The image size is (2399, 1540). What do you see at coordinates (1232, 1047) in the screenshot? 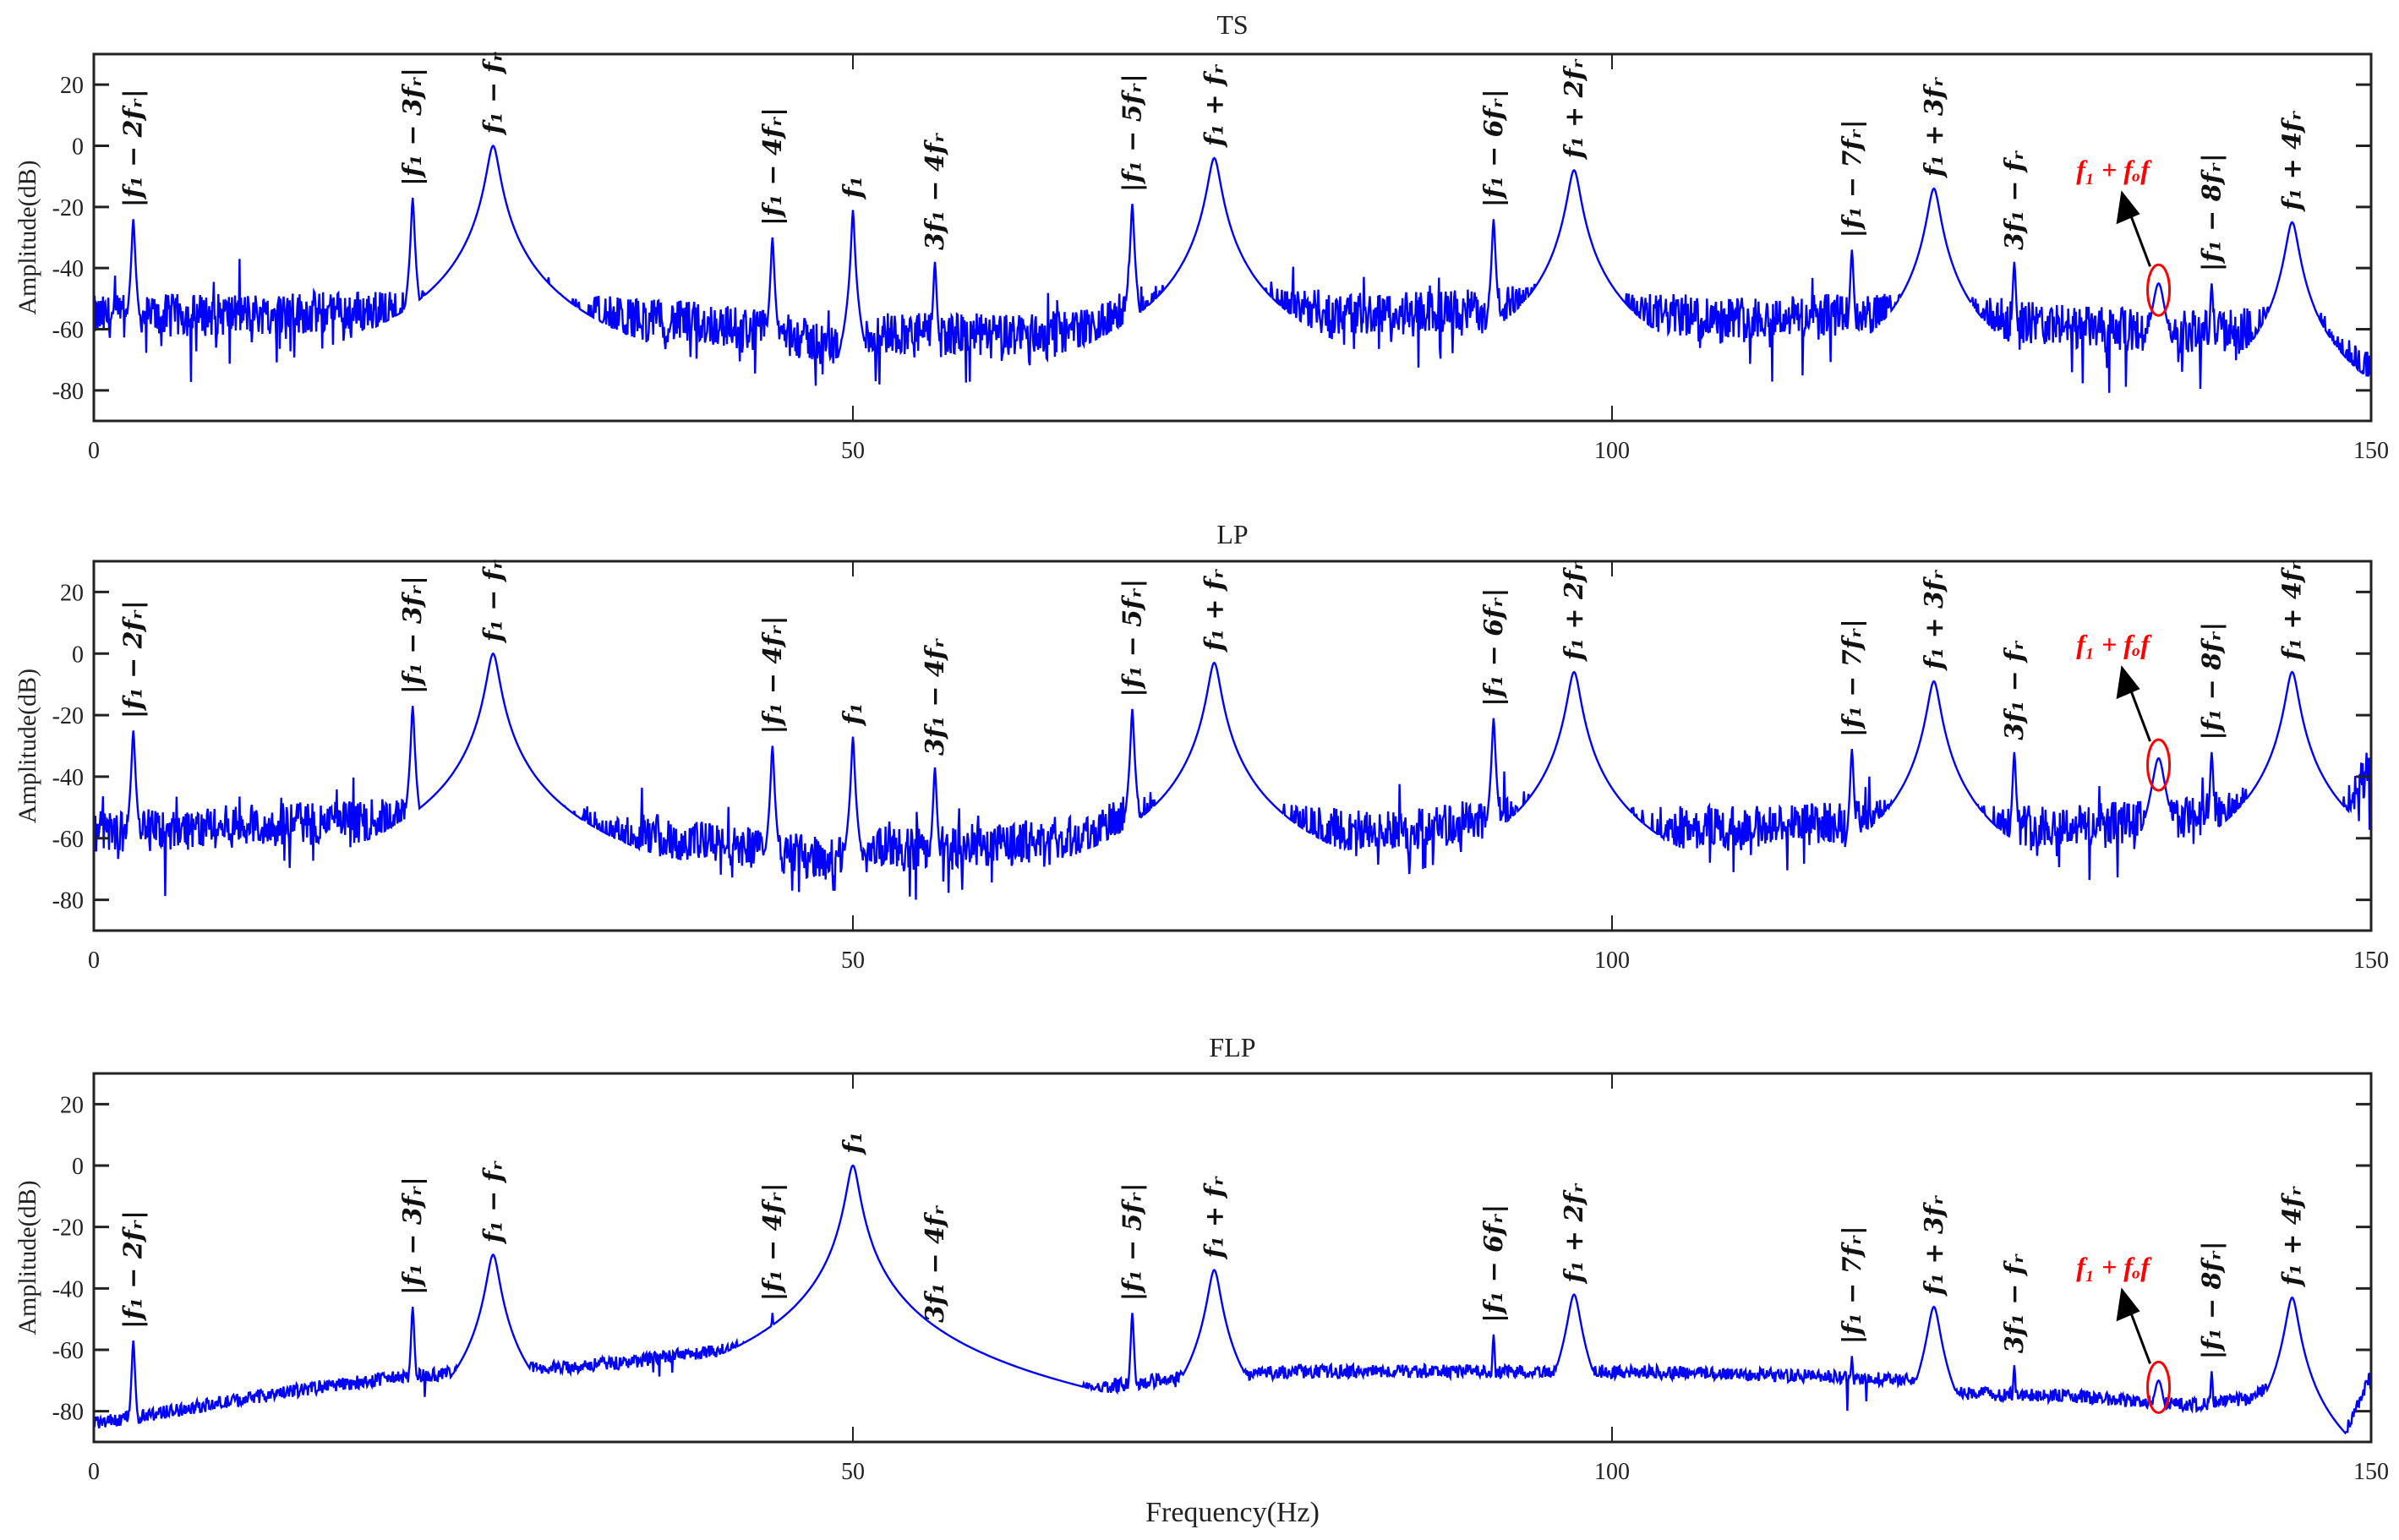
I see `panel-title: FLP` at bounding box center [1232, 1047].